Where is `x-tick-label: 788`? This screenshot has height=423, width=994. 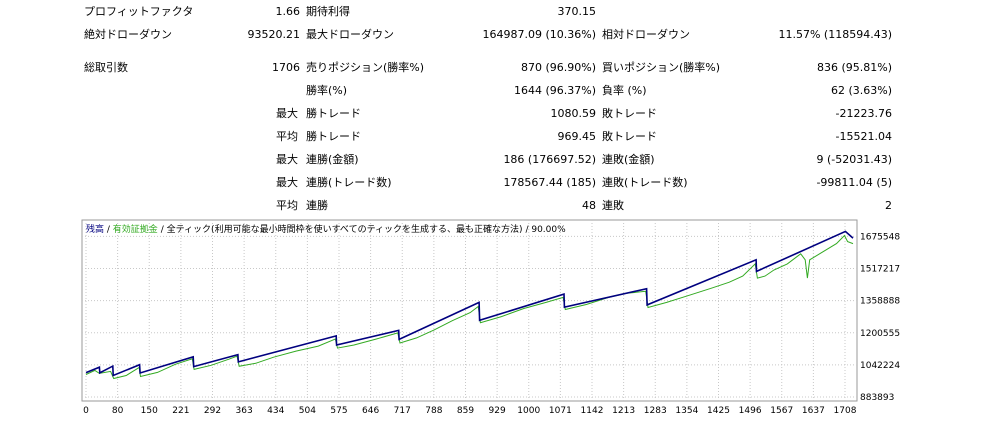
x-tick-label: 788 is located at coordinates (433, 411).